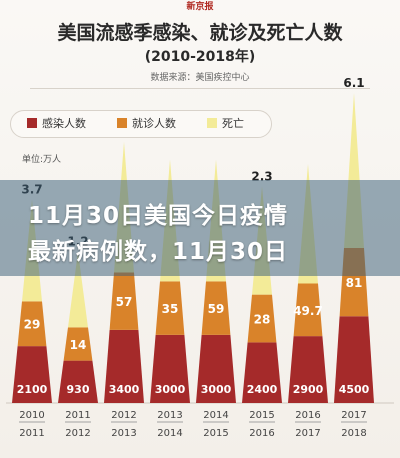  I want to click on label-visits-7: 81, so click(354, 283).